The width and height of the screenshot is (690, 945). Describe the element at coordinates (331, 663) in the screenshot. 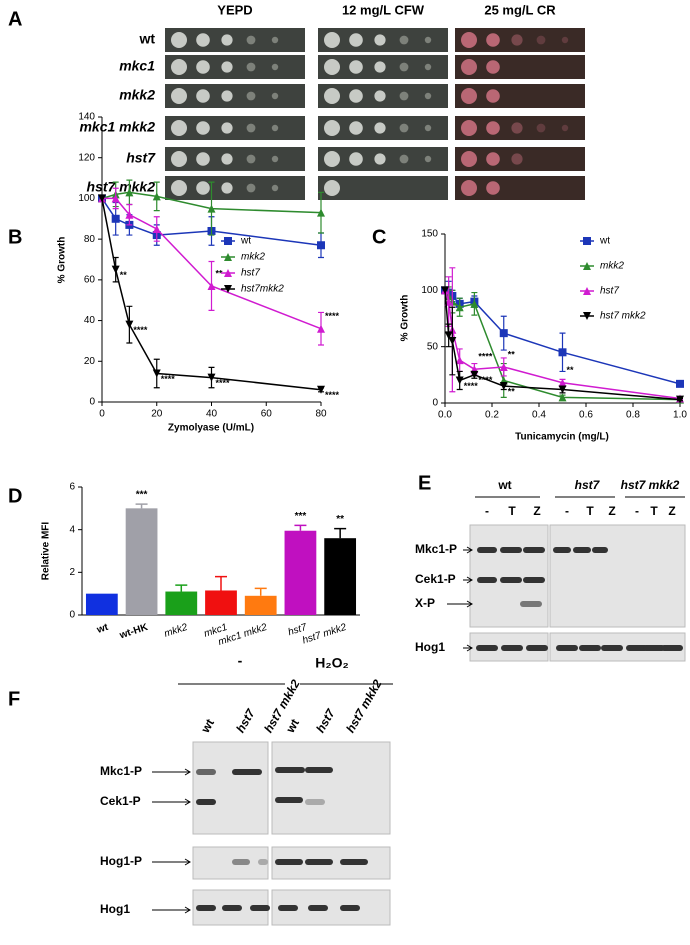

I see `group-label: H₂O₂` at that location.